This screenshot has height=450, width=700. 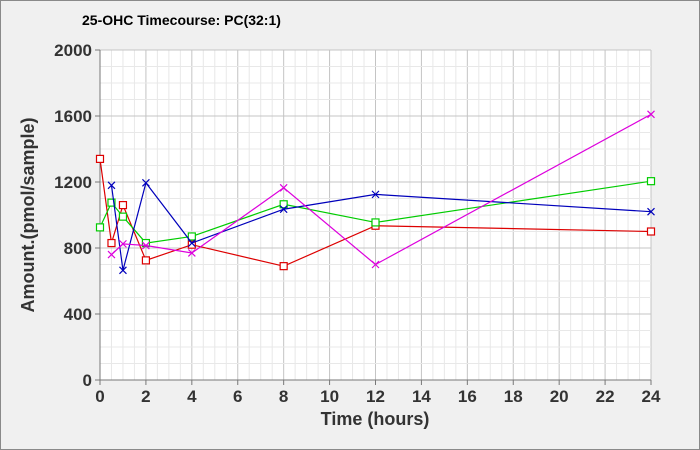 I want to click on x-tick-label: 4, so click(x=192, y=396).